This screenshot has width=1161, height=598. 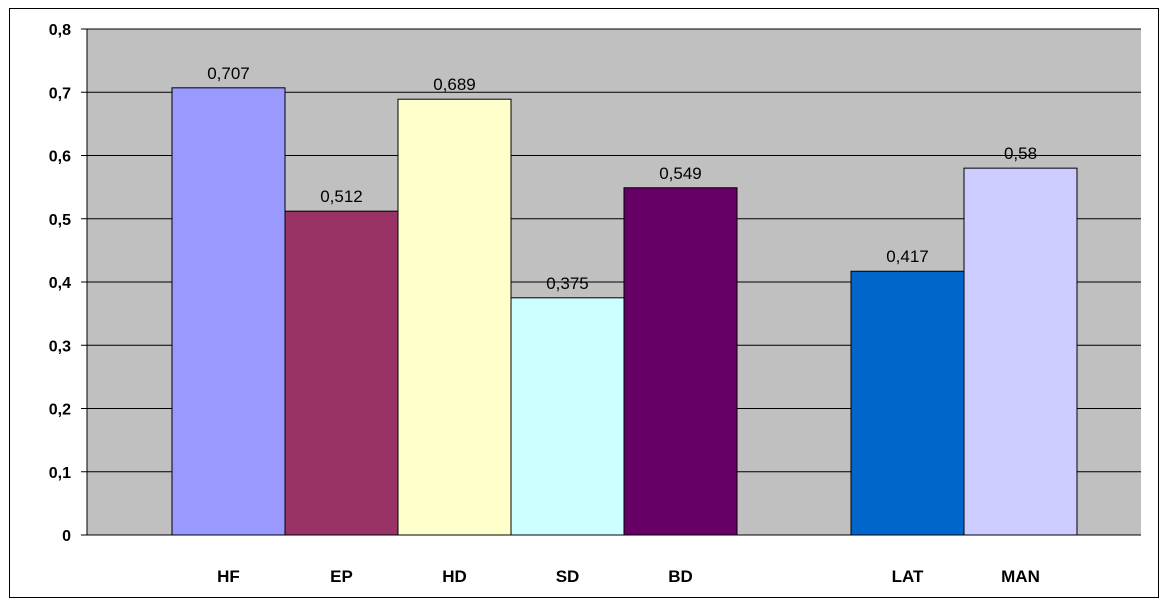 I want to click on bar-man, so click(x=1020, y=351).